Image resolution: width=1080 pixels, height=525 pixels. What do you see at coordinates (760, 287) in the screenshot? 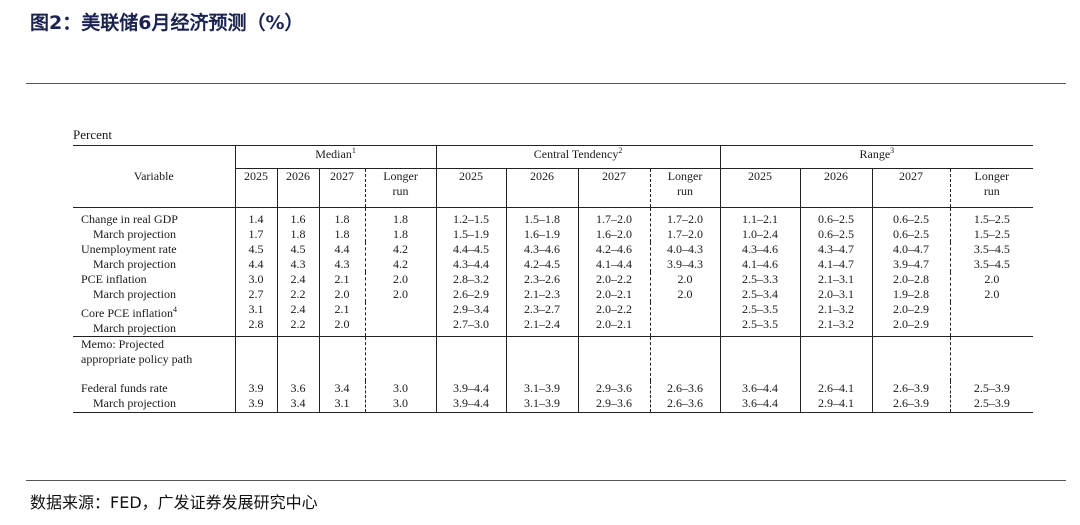
I see `value-cell: 2.5–3.3 2.5–3.4` at bounding box center [760, 287].